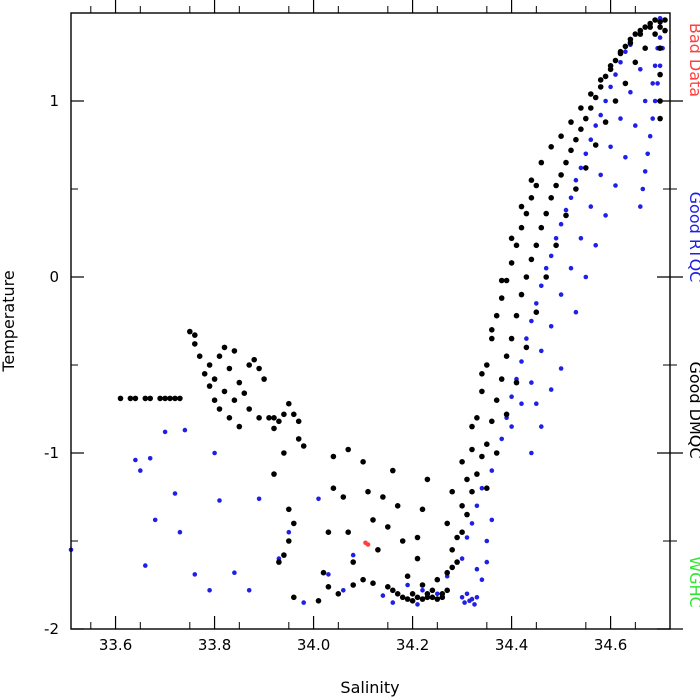 Image resolution: width=700 pixels, height=700 pixels. Describe the element at coordinates (115, 645) in the screenshot. I see `x-tick-label: 33.6` at that location.